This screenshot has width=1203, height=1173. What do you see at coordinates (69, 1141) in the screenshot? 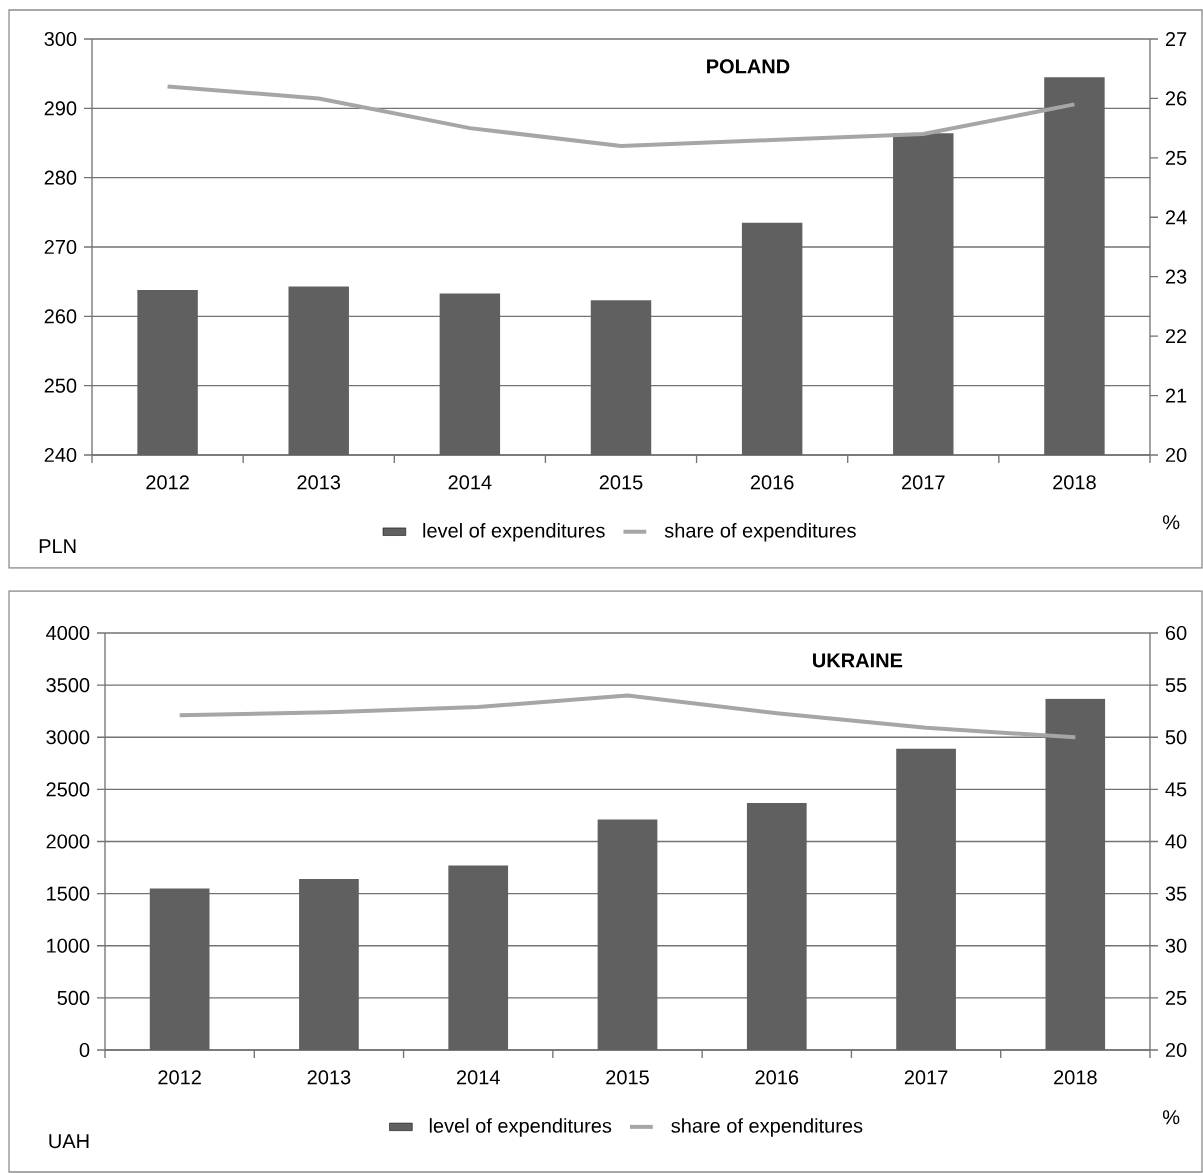
I see `y-axis-title: UAH` at bounding box center [69, 1141].